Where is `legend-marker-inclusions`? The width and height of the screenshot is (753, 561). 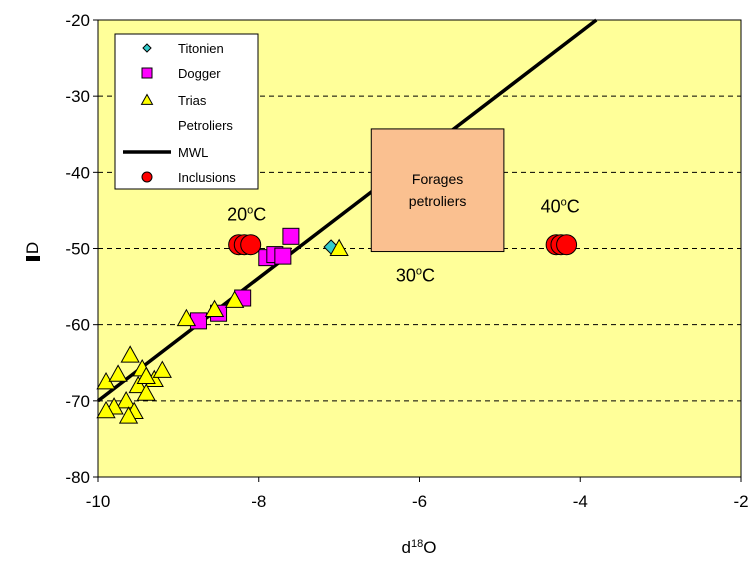
legend-marker-inclusions is located at coordinates (147, 177).